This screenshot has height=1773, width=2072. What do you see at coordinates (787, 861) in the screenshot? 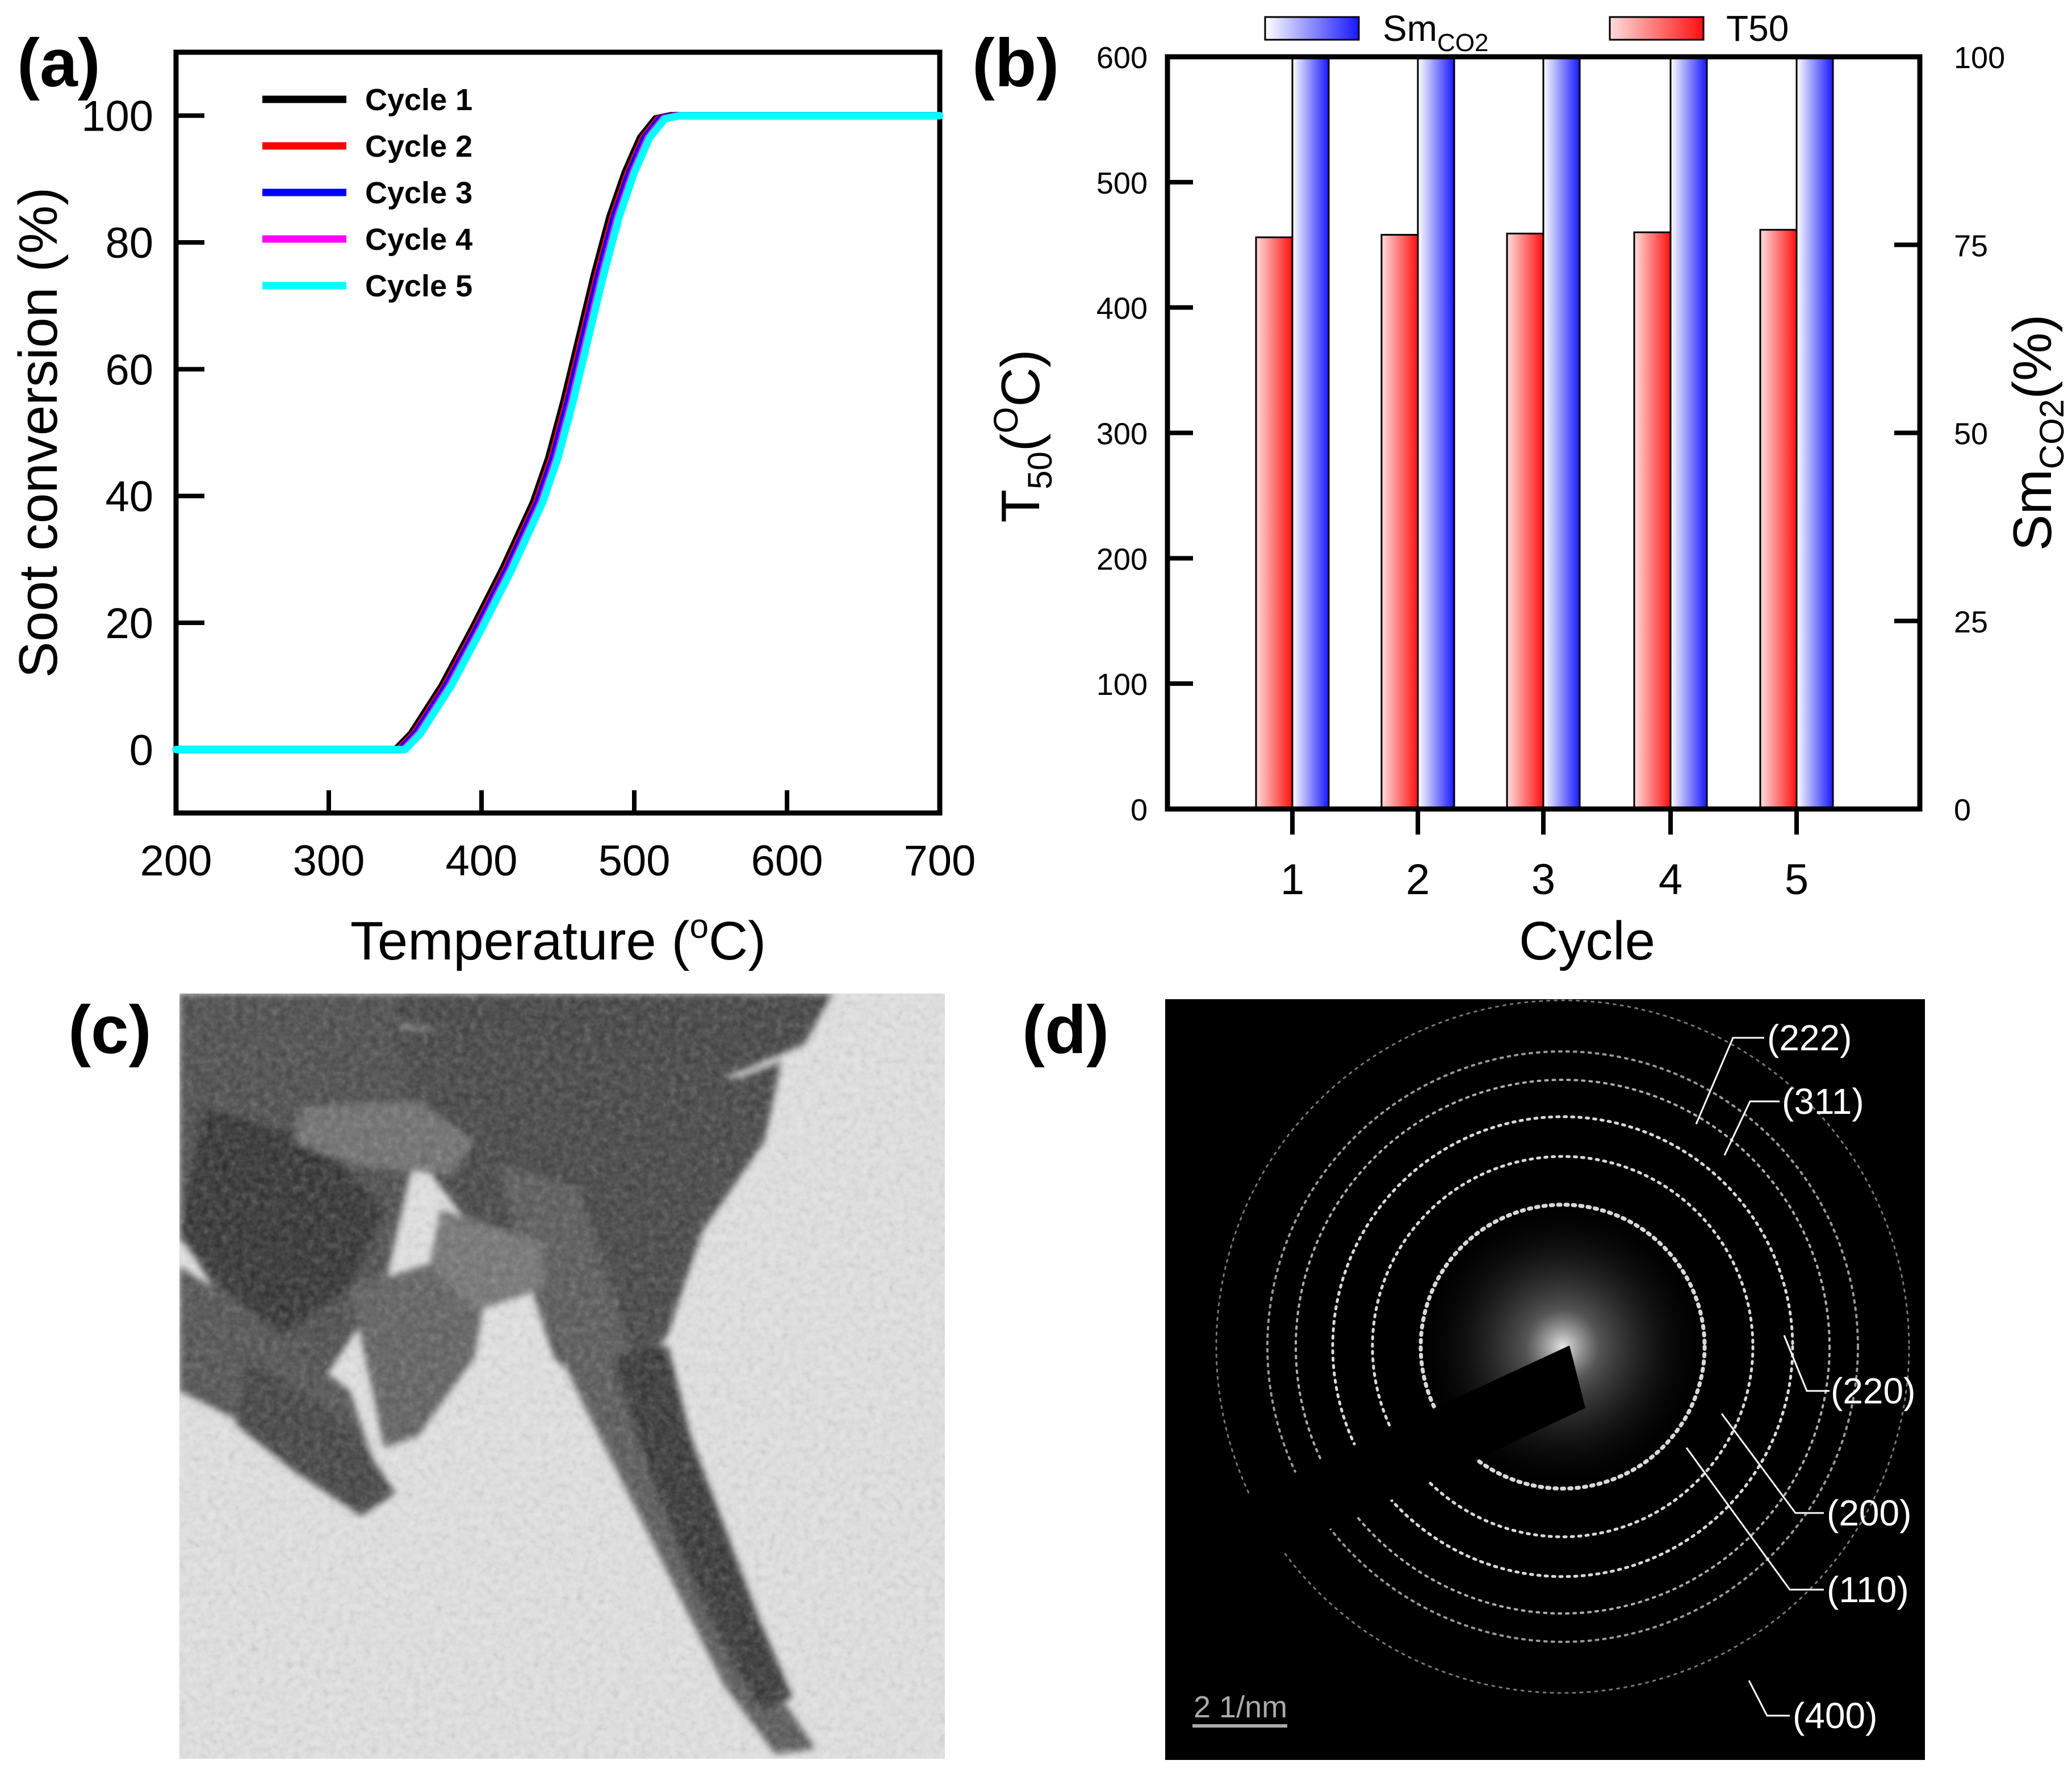
I see `x-tick-label: 600` at bounding box center [787, 861].